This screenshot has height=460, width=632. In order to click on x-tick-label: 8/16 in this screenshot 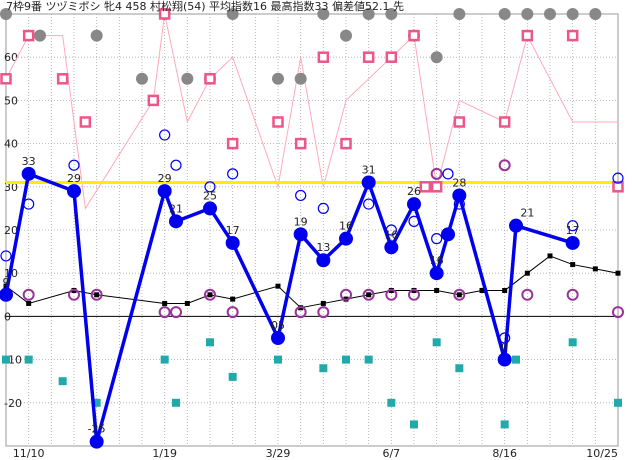, I will do `click(504, 453)`.